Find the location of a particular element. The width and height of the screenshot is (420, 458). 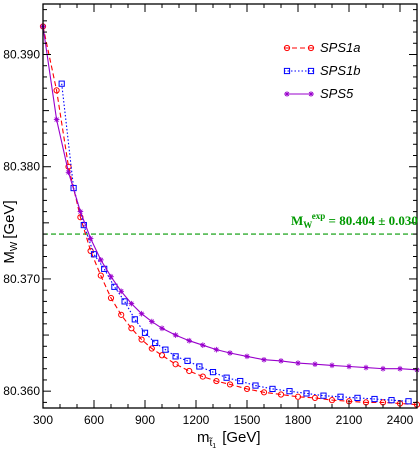

y-axis-title: MW [GeV] is located at coordinates (10, 231).